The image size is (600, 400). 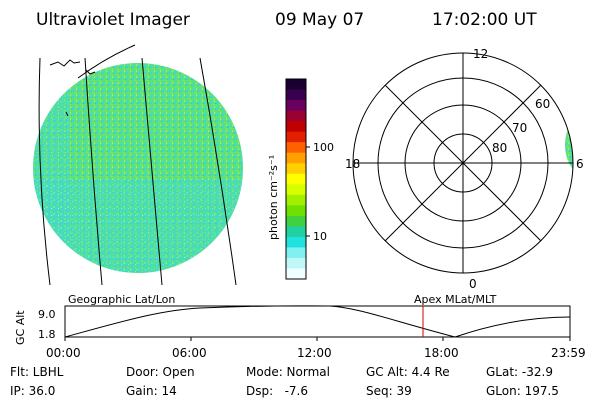 What do you see at coordinates (189, 353) in the screenshot?
I see `time-tick-1: 06:00` at bounding box center [189, 353].